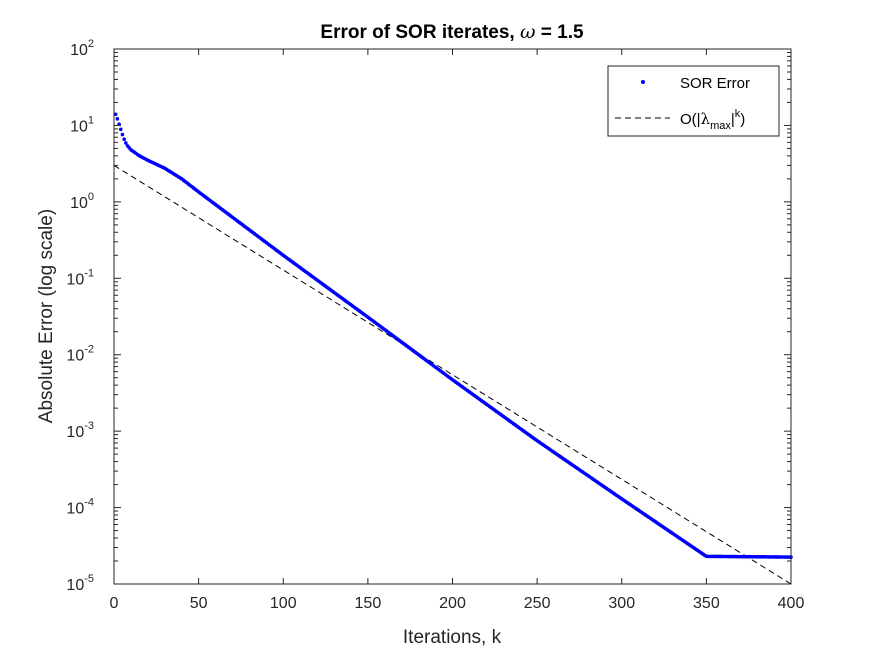 The width and height of the screenshot is (875, 661). What do you see at coordinates (452, 603) in the screenshot?
I see `x-tick-label: 200` at bounding box center [452, 603].